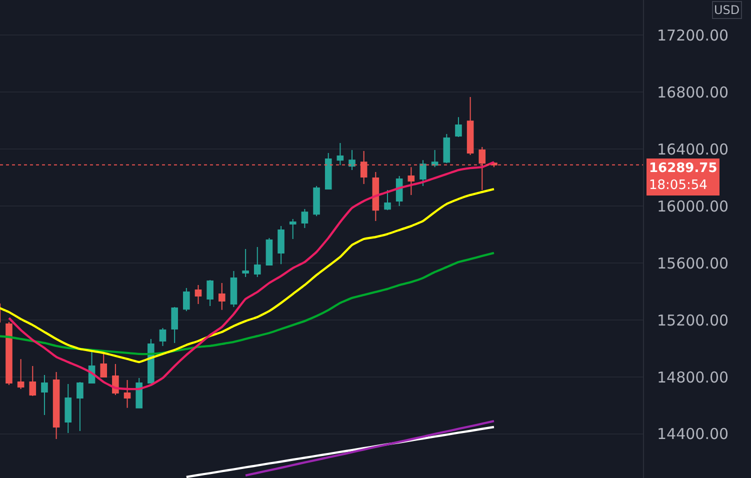 Image resolution: width=751 pixels, height=478 pixels. Describe the element at coordinates (693, 320) in the screenshot. I see `y-tick-label: 15200.00` at that location.